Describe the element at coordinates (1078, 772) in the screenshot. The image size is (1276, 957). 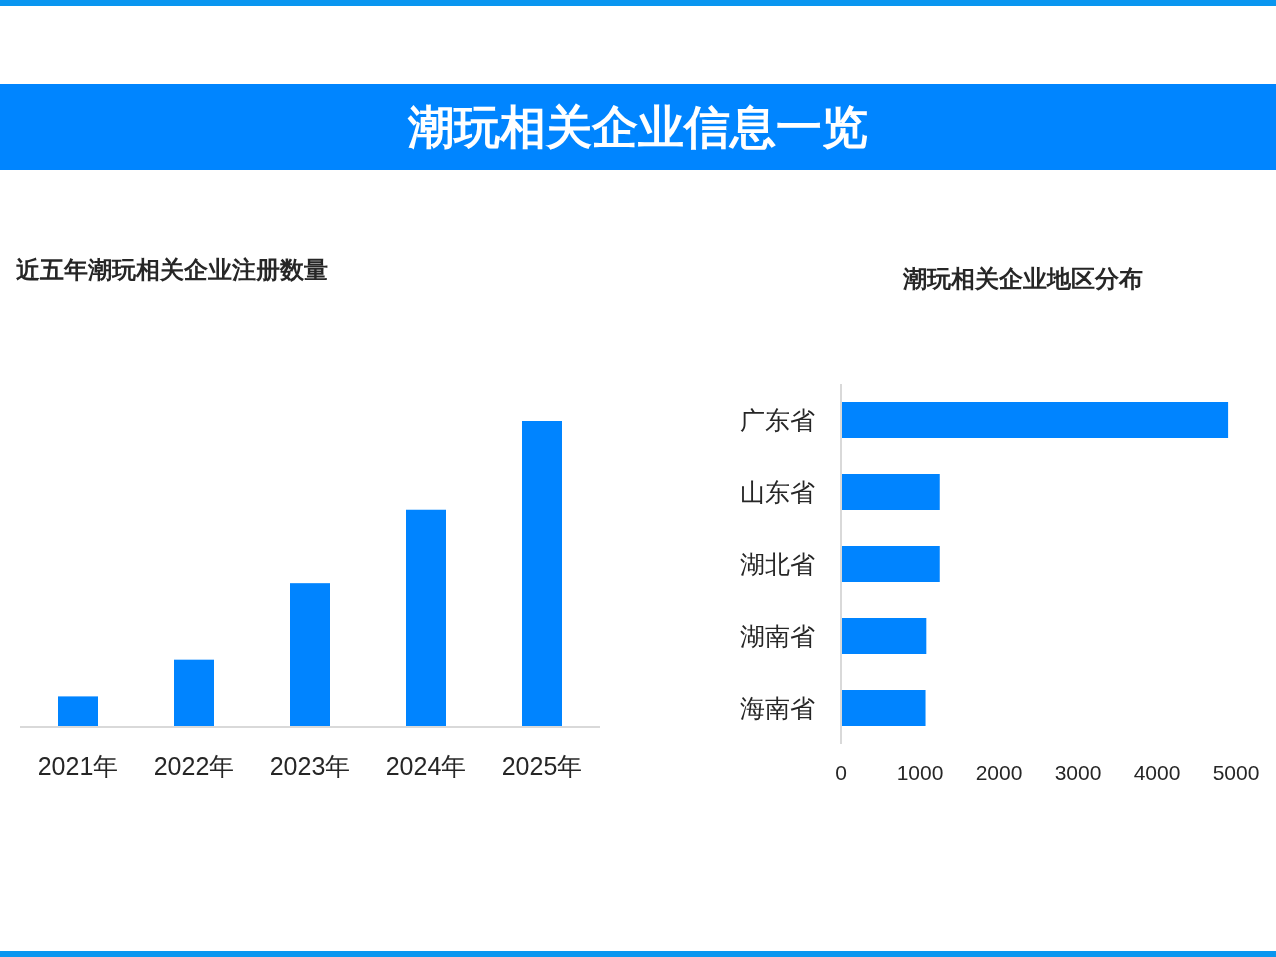
I see `x-tick-label: 3000` at that location.